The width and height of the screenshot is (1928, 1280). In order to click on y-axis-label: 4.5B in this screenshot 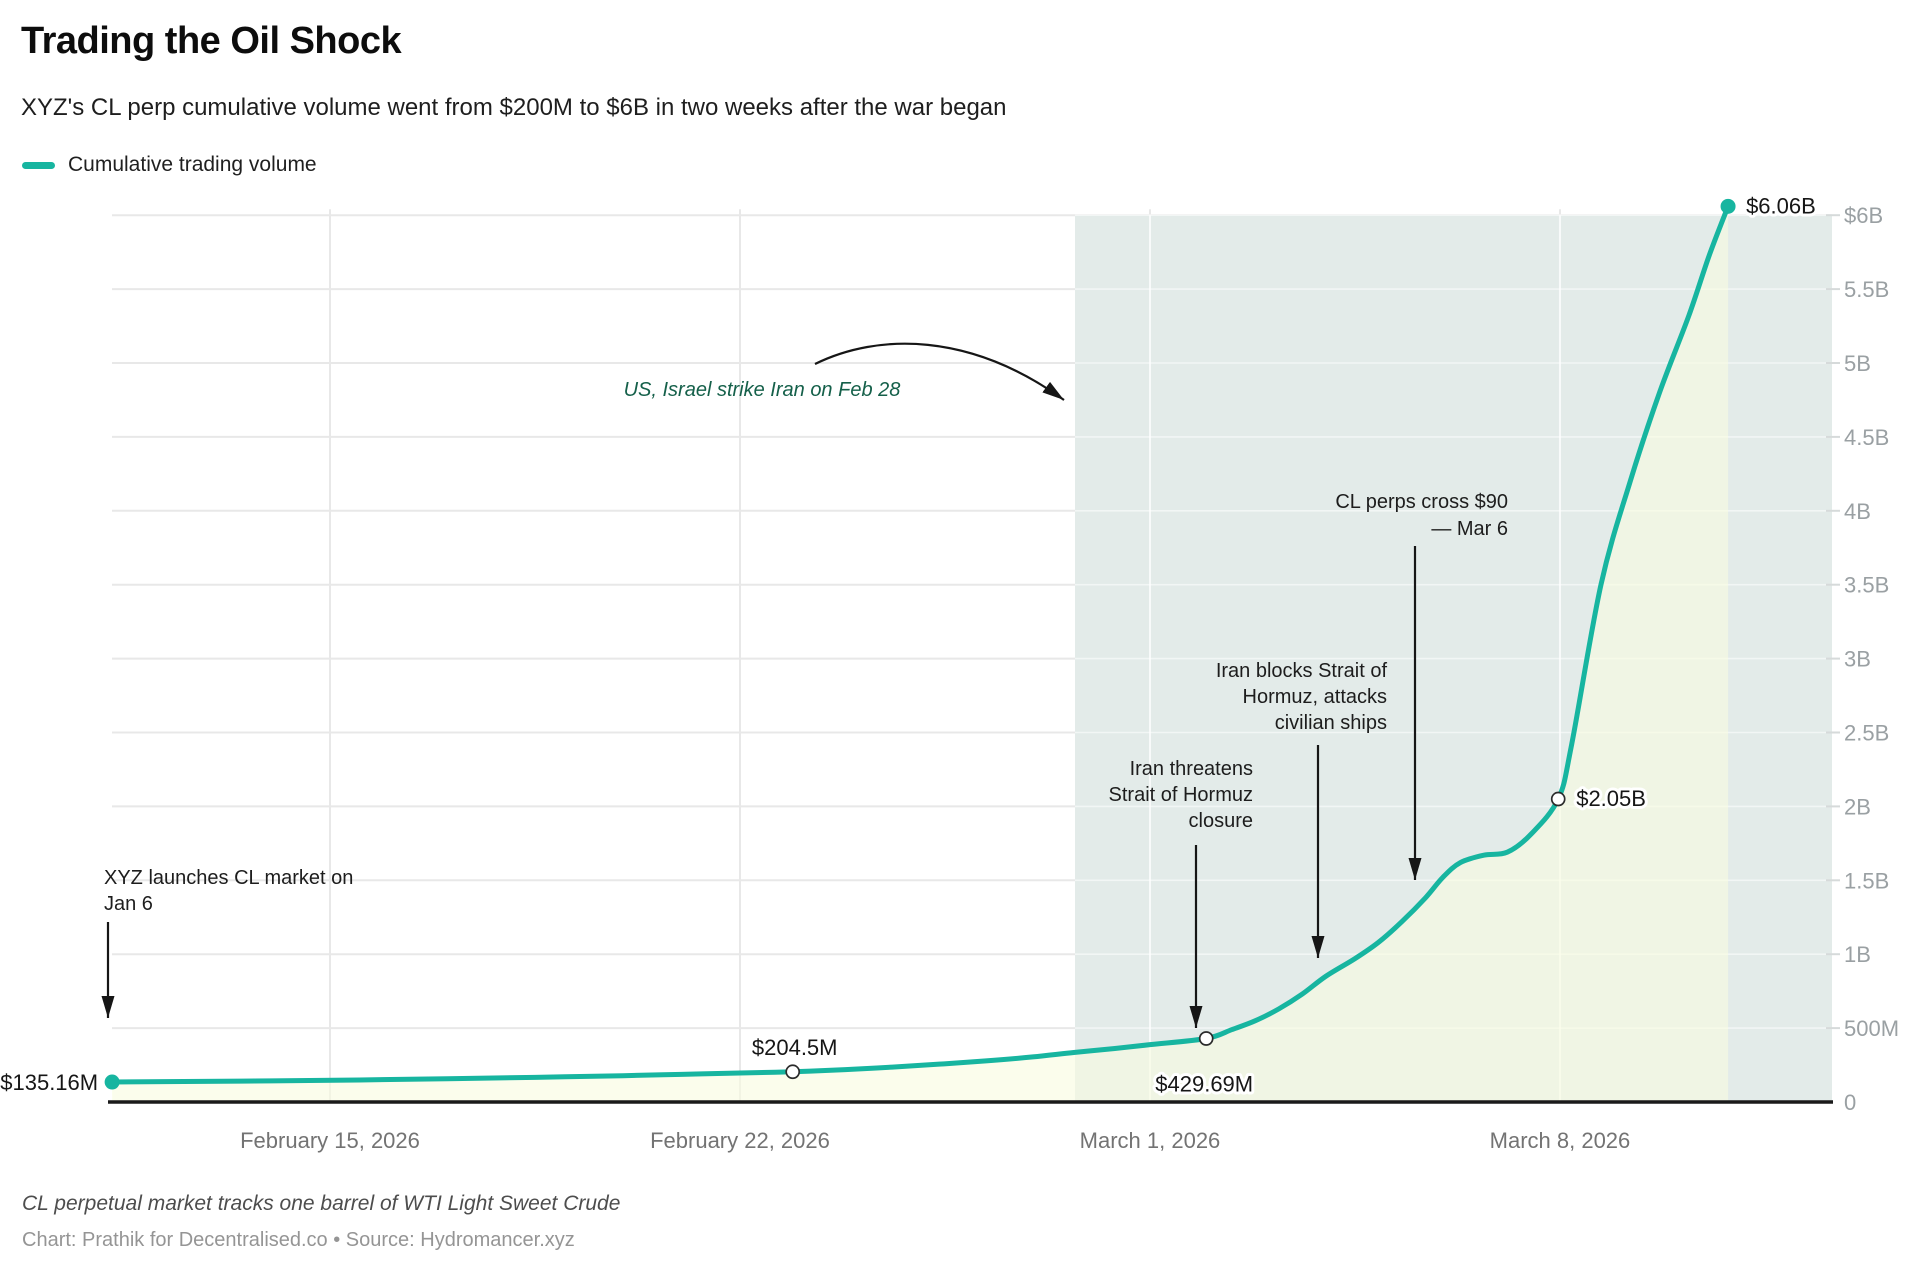, I will do `click(1866, 437)`.